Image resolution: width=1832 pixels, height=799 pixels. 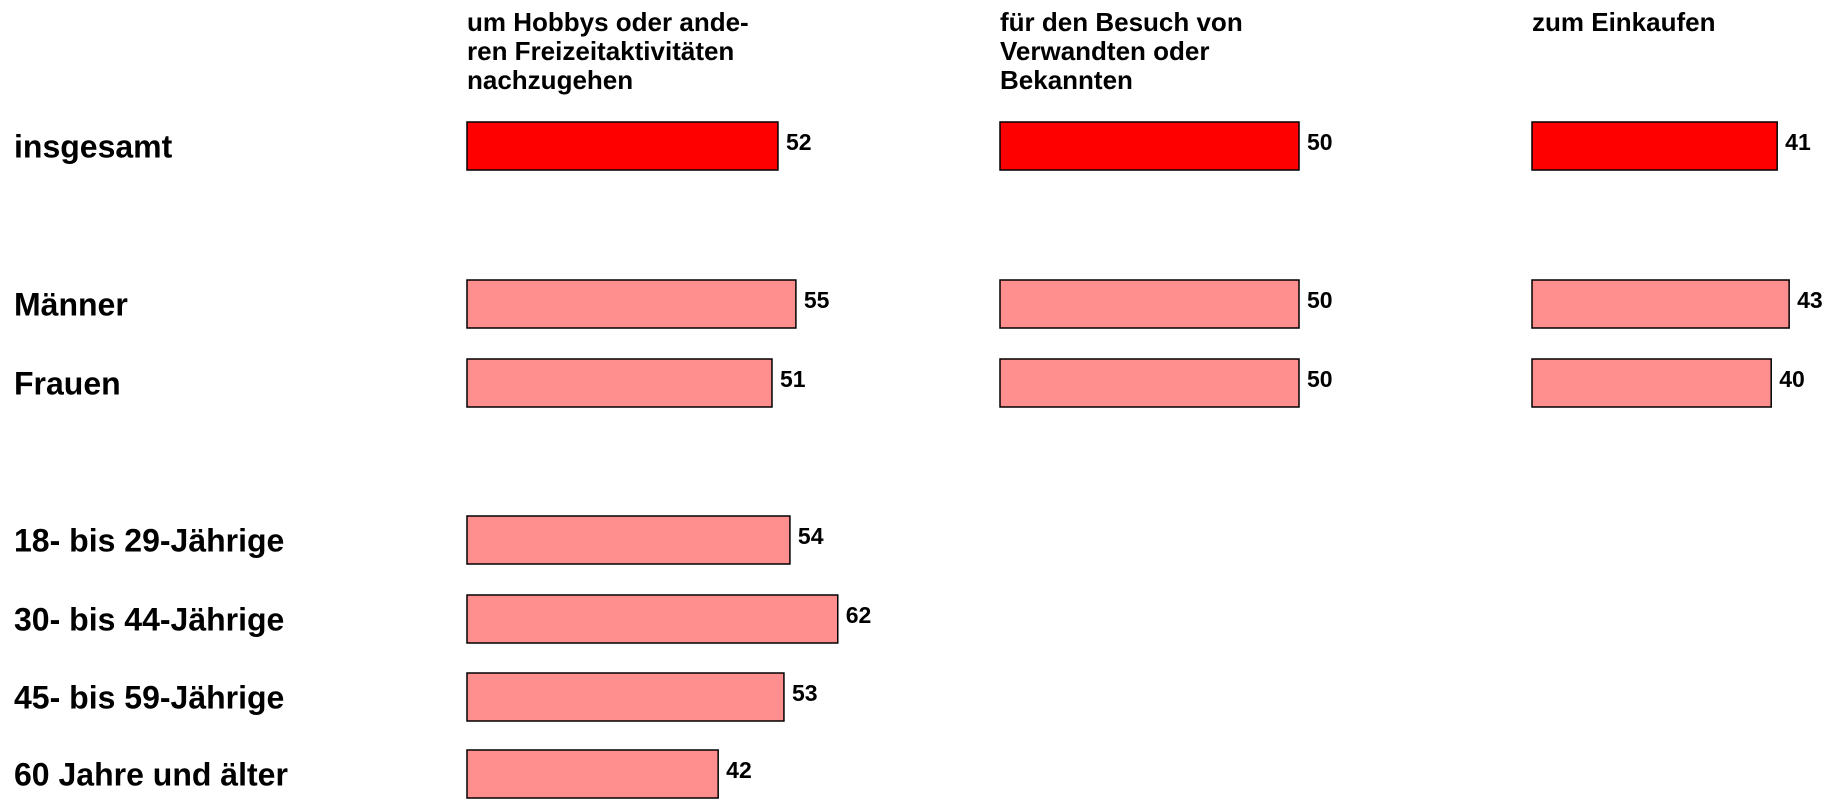 I want to click on value-label: 54, so click(x=811, y=536).